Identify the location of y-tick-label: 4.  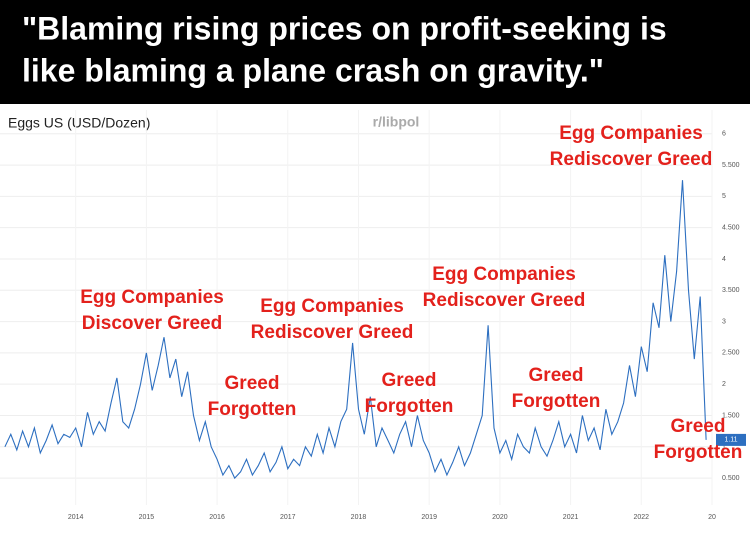
(724, 259).